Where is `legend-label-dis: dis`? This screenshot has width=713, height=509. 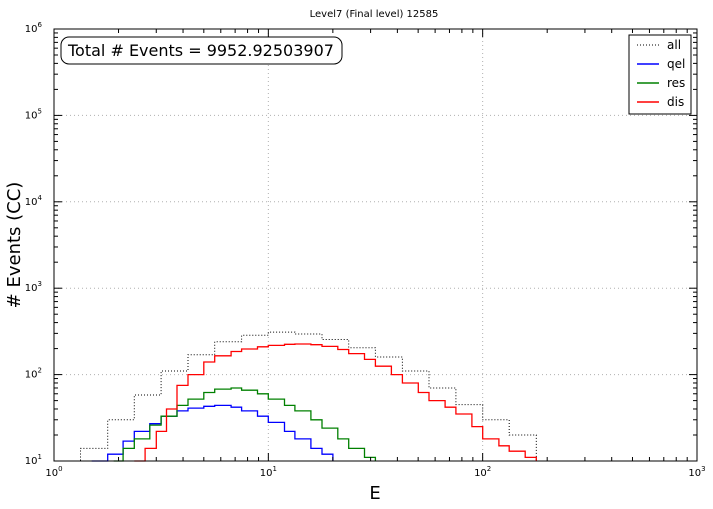
legend-label-dis: dis is located at coordinates (675, 102).